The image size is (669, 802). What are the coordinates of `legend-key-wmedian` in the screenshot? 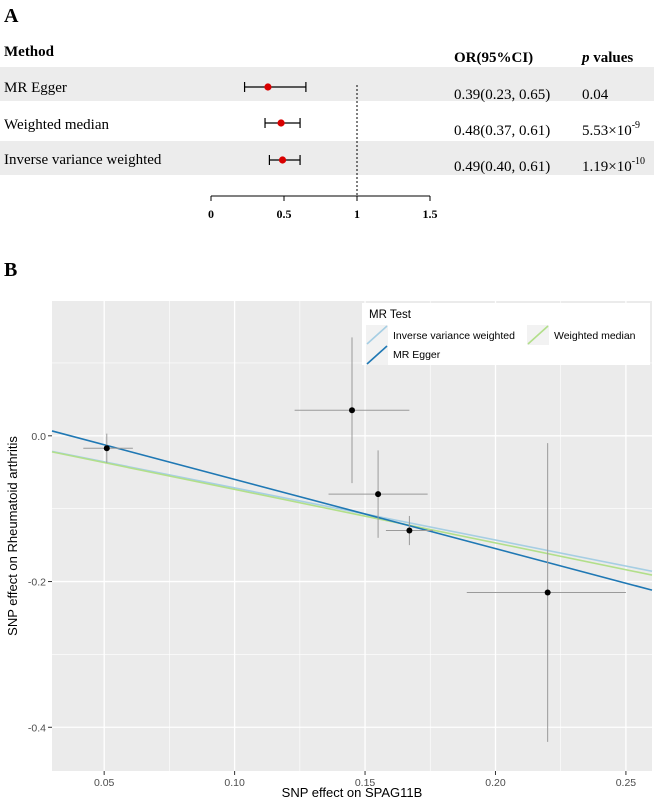 It's located at (538, 335).